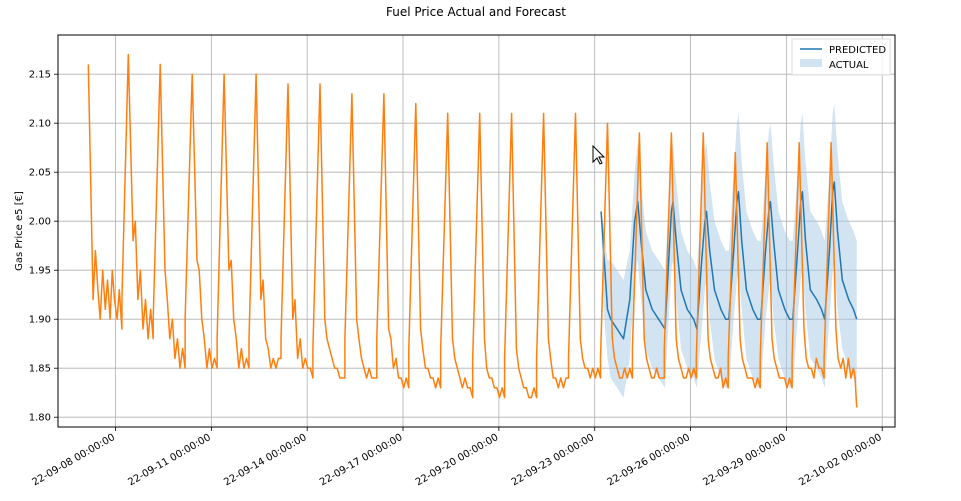 This screenshot has height=501, width=961. I want to click on legend: PREDICTED ACTUAL, so click(841, 57).